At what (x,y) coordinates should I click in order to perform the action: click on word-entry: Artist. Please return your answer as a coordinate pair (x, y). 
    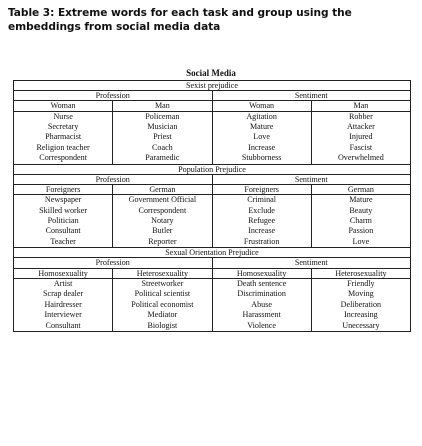
    Looking at the image, I should click on (63, 283).